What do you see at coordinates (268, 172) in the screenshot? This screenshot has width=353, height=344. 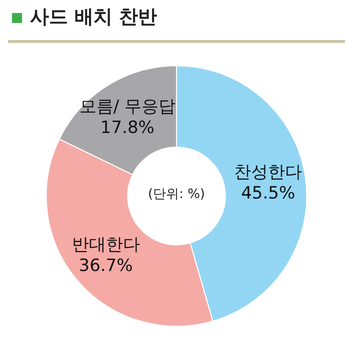 I see `slice-label: 찬성한다` at bounding box center [268, 172].